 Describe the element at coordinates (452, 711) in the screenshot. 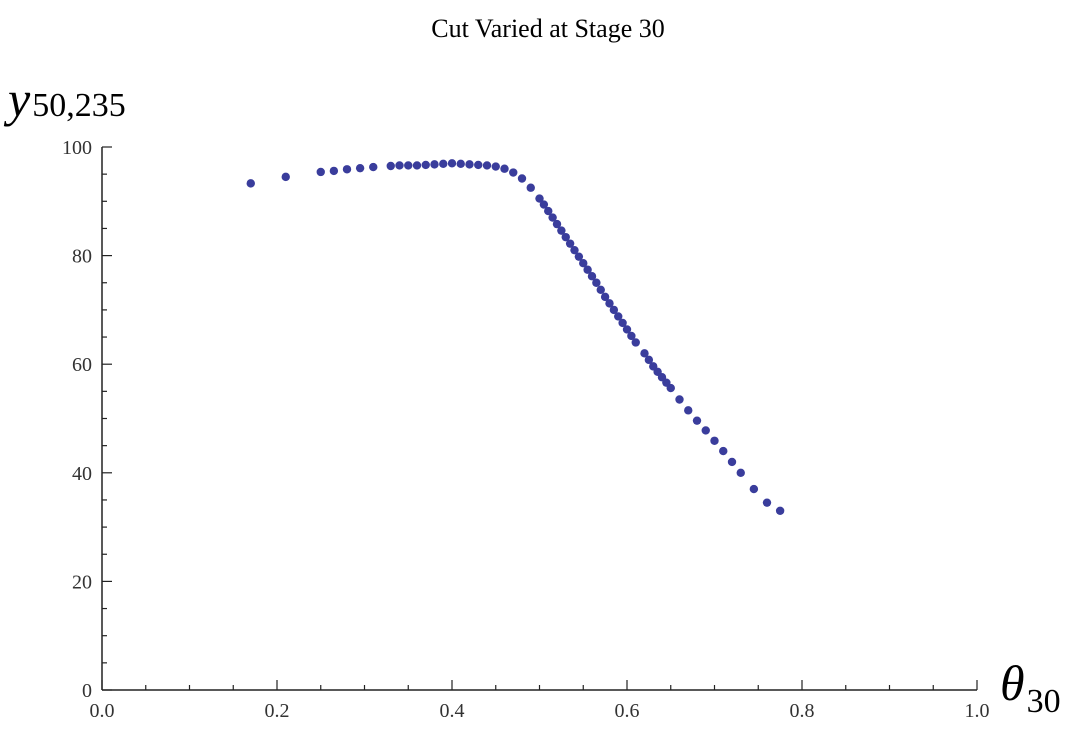

I see `x-tick-label: 0.4` at that location.